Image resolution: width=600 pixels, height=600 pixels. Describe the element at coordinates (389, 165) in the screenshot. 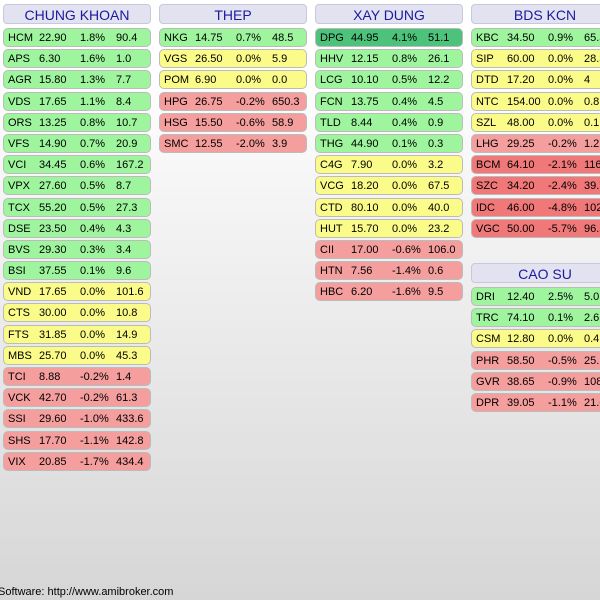

I see `stock-row: C4G 7.90 0.0% 3.2` at that location.